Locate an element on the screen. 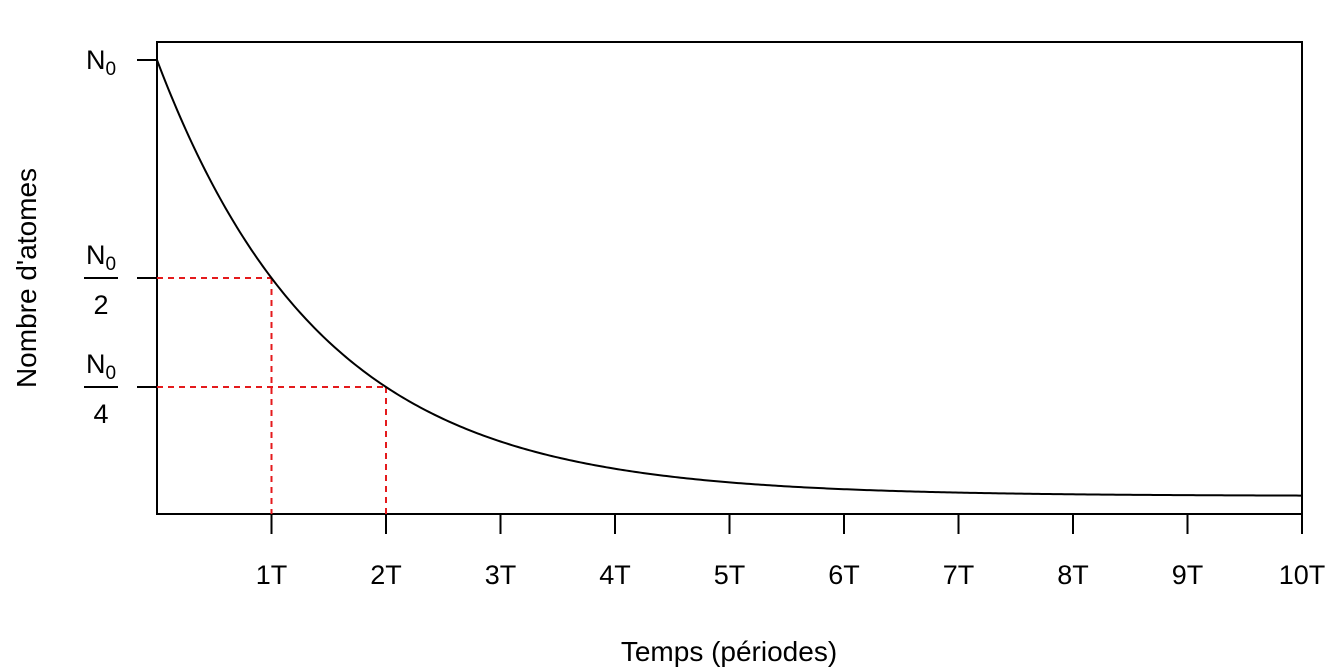 This screenshot has height=672, width=1344. x-tick-label: 2T is located at coordinates (386, 575).